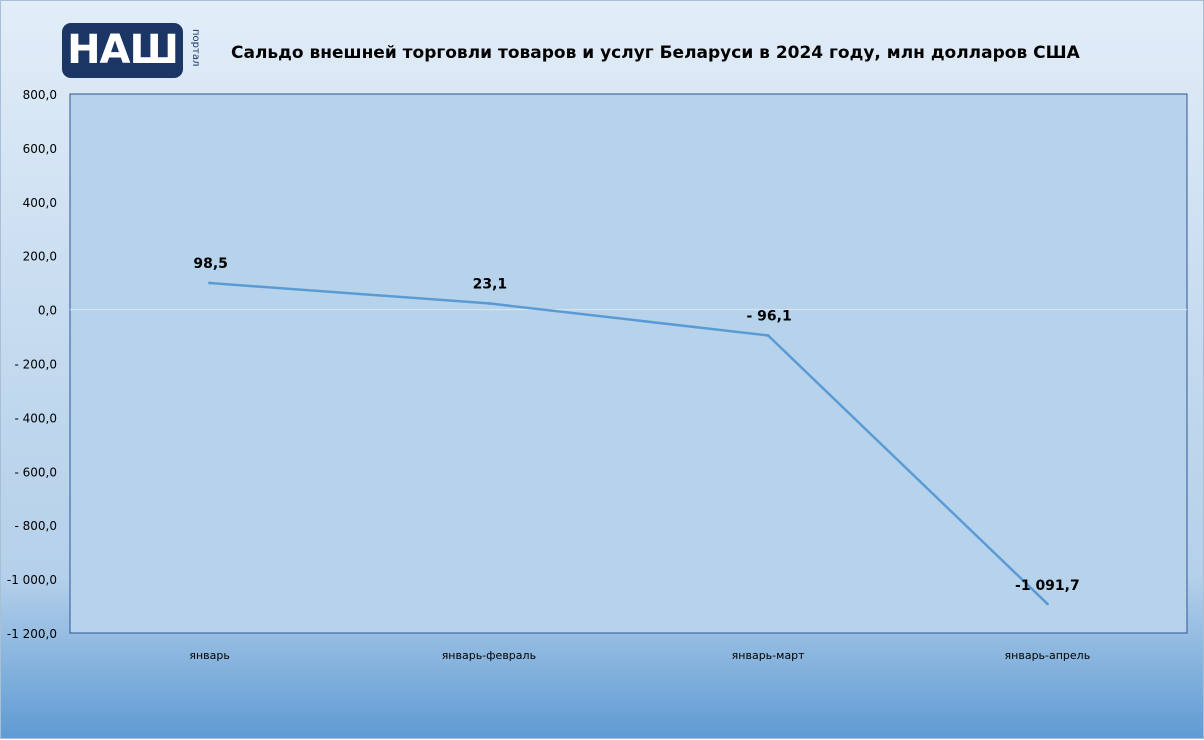  I want to click on nash-portal-logo: НАШ, so click(122, 50).